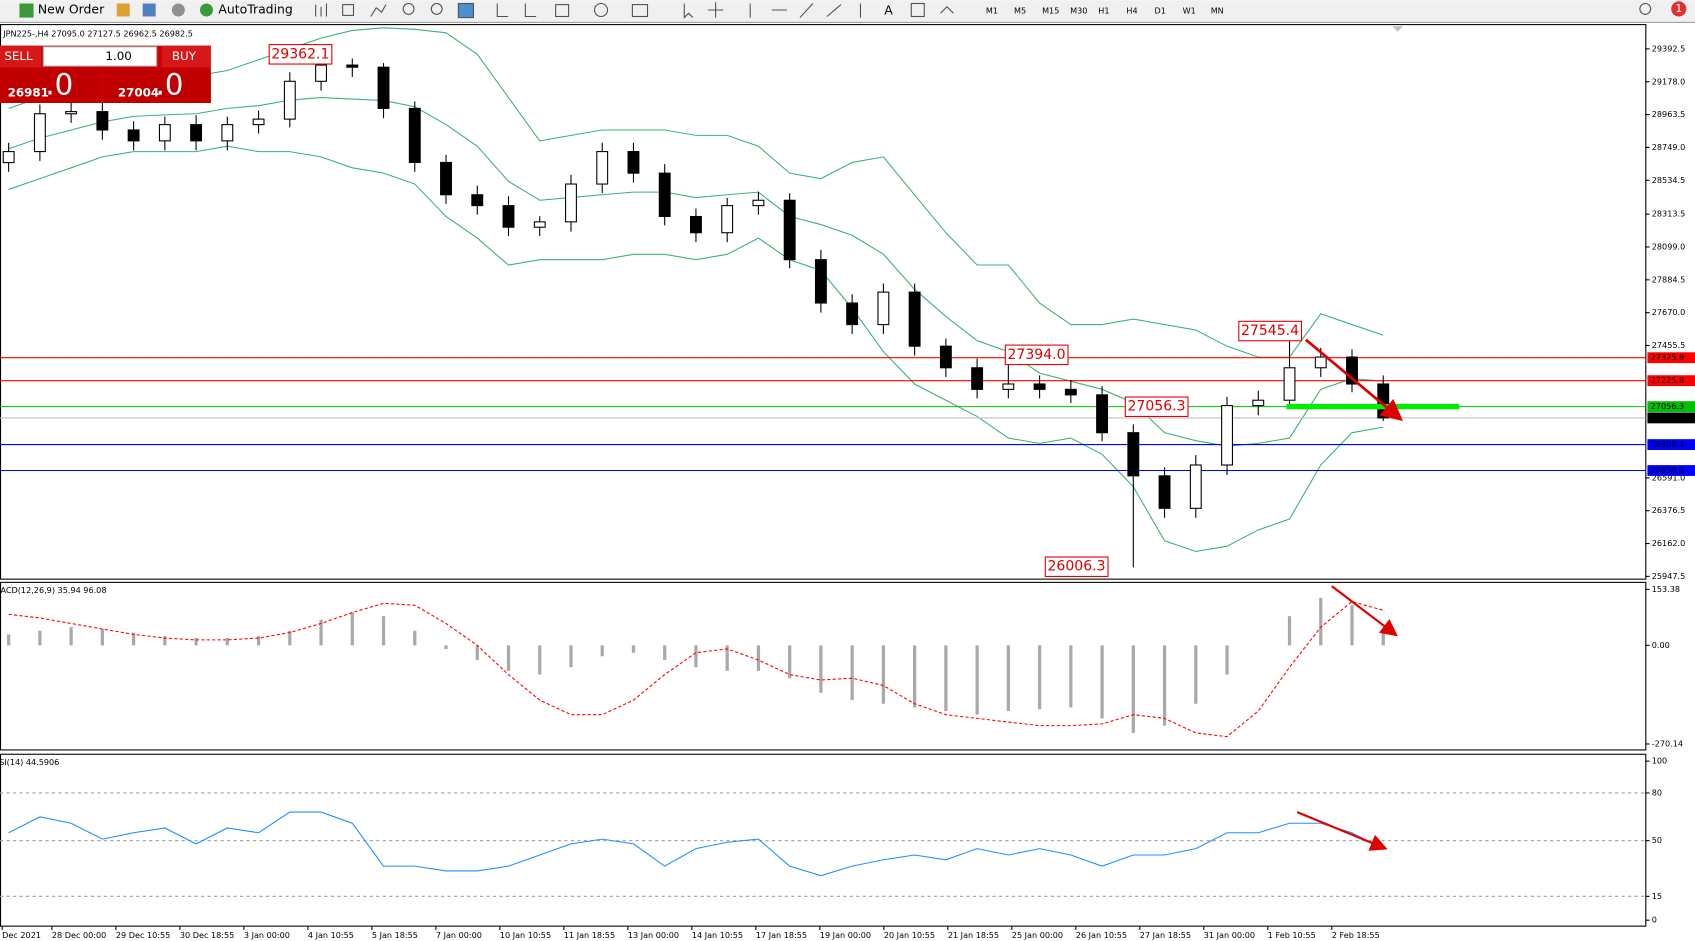  Describe the element at coordinates (1229, 935) in the screenshot. I see `x-tick-label: 31 Jan 00:00` at that location.